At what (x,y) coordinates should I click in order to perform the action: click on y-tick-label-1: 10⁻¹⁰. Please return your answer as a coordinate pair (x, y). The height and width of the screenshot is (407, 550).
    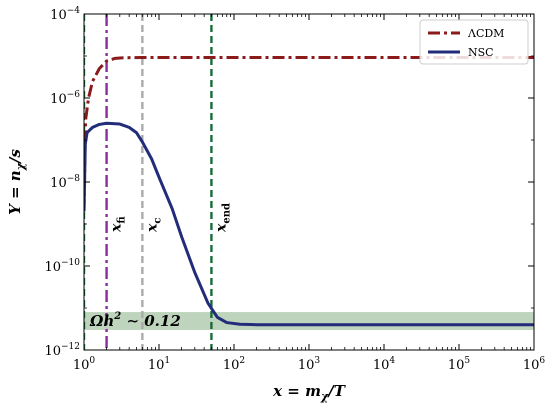
    Looking at the image, I should click on (62, 266).